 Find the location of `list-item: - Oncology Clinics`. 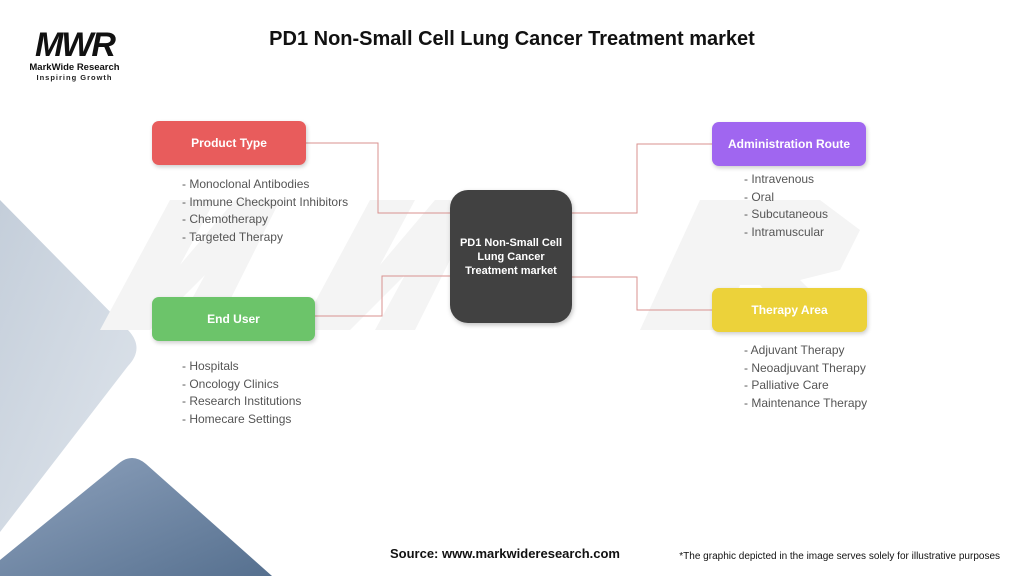

list-item: - Oncology Clinics is located at coordinates (230, 383).